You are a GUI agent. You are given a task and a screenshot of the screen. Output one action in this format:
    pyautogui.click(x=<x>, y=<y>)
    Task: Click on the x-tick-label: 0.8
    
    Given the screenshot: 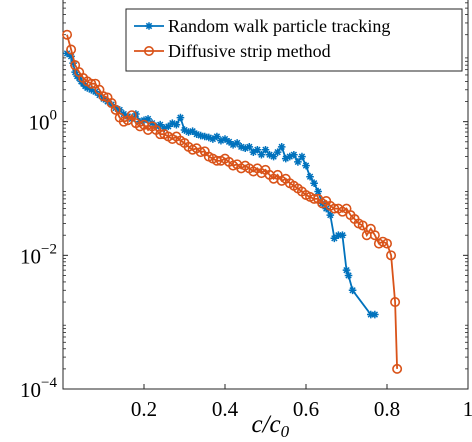 What is the action you would take?
    pyautogui.click(x=387, y=409)
    